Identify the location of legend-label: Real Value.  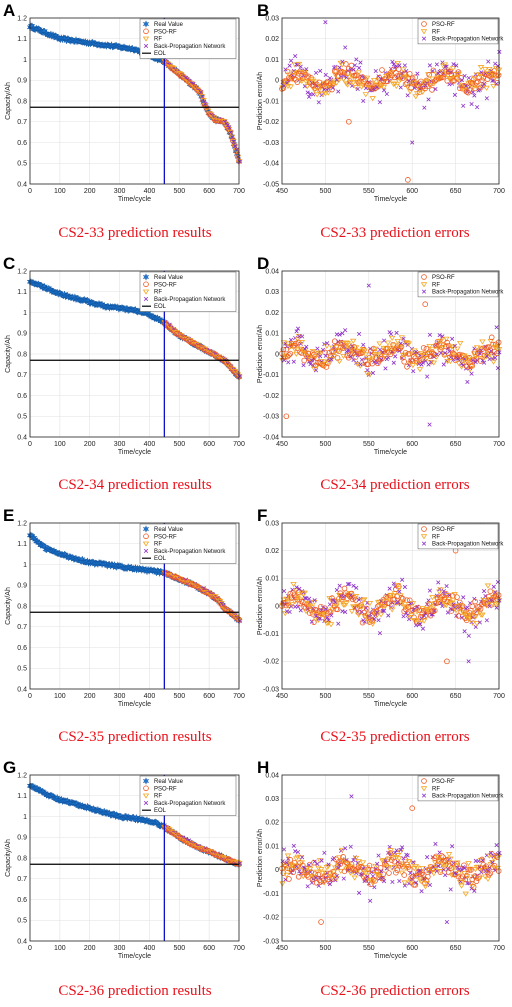
(169, 25).